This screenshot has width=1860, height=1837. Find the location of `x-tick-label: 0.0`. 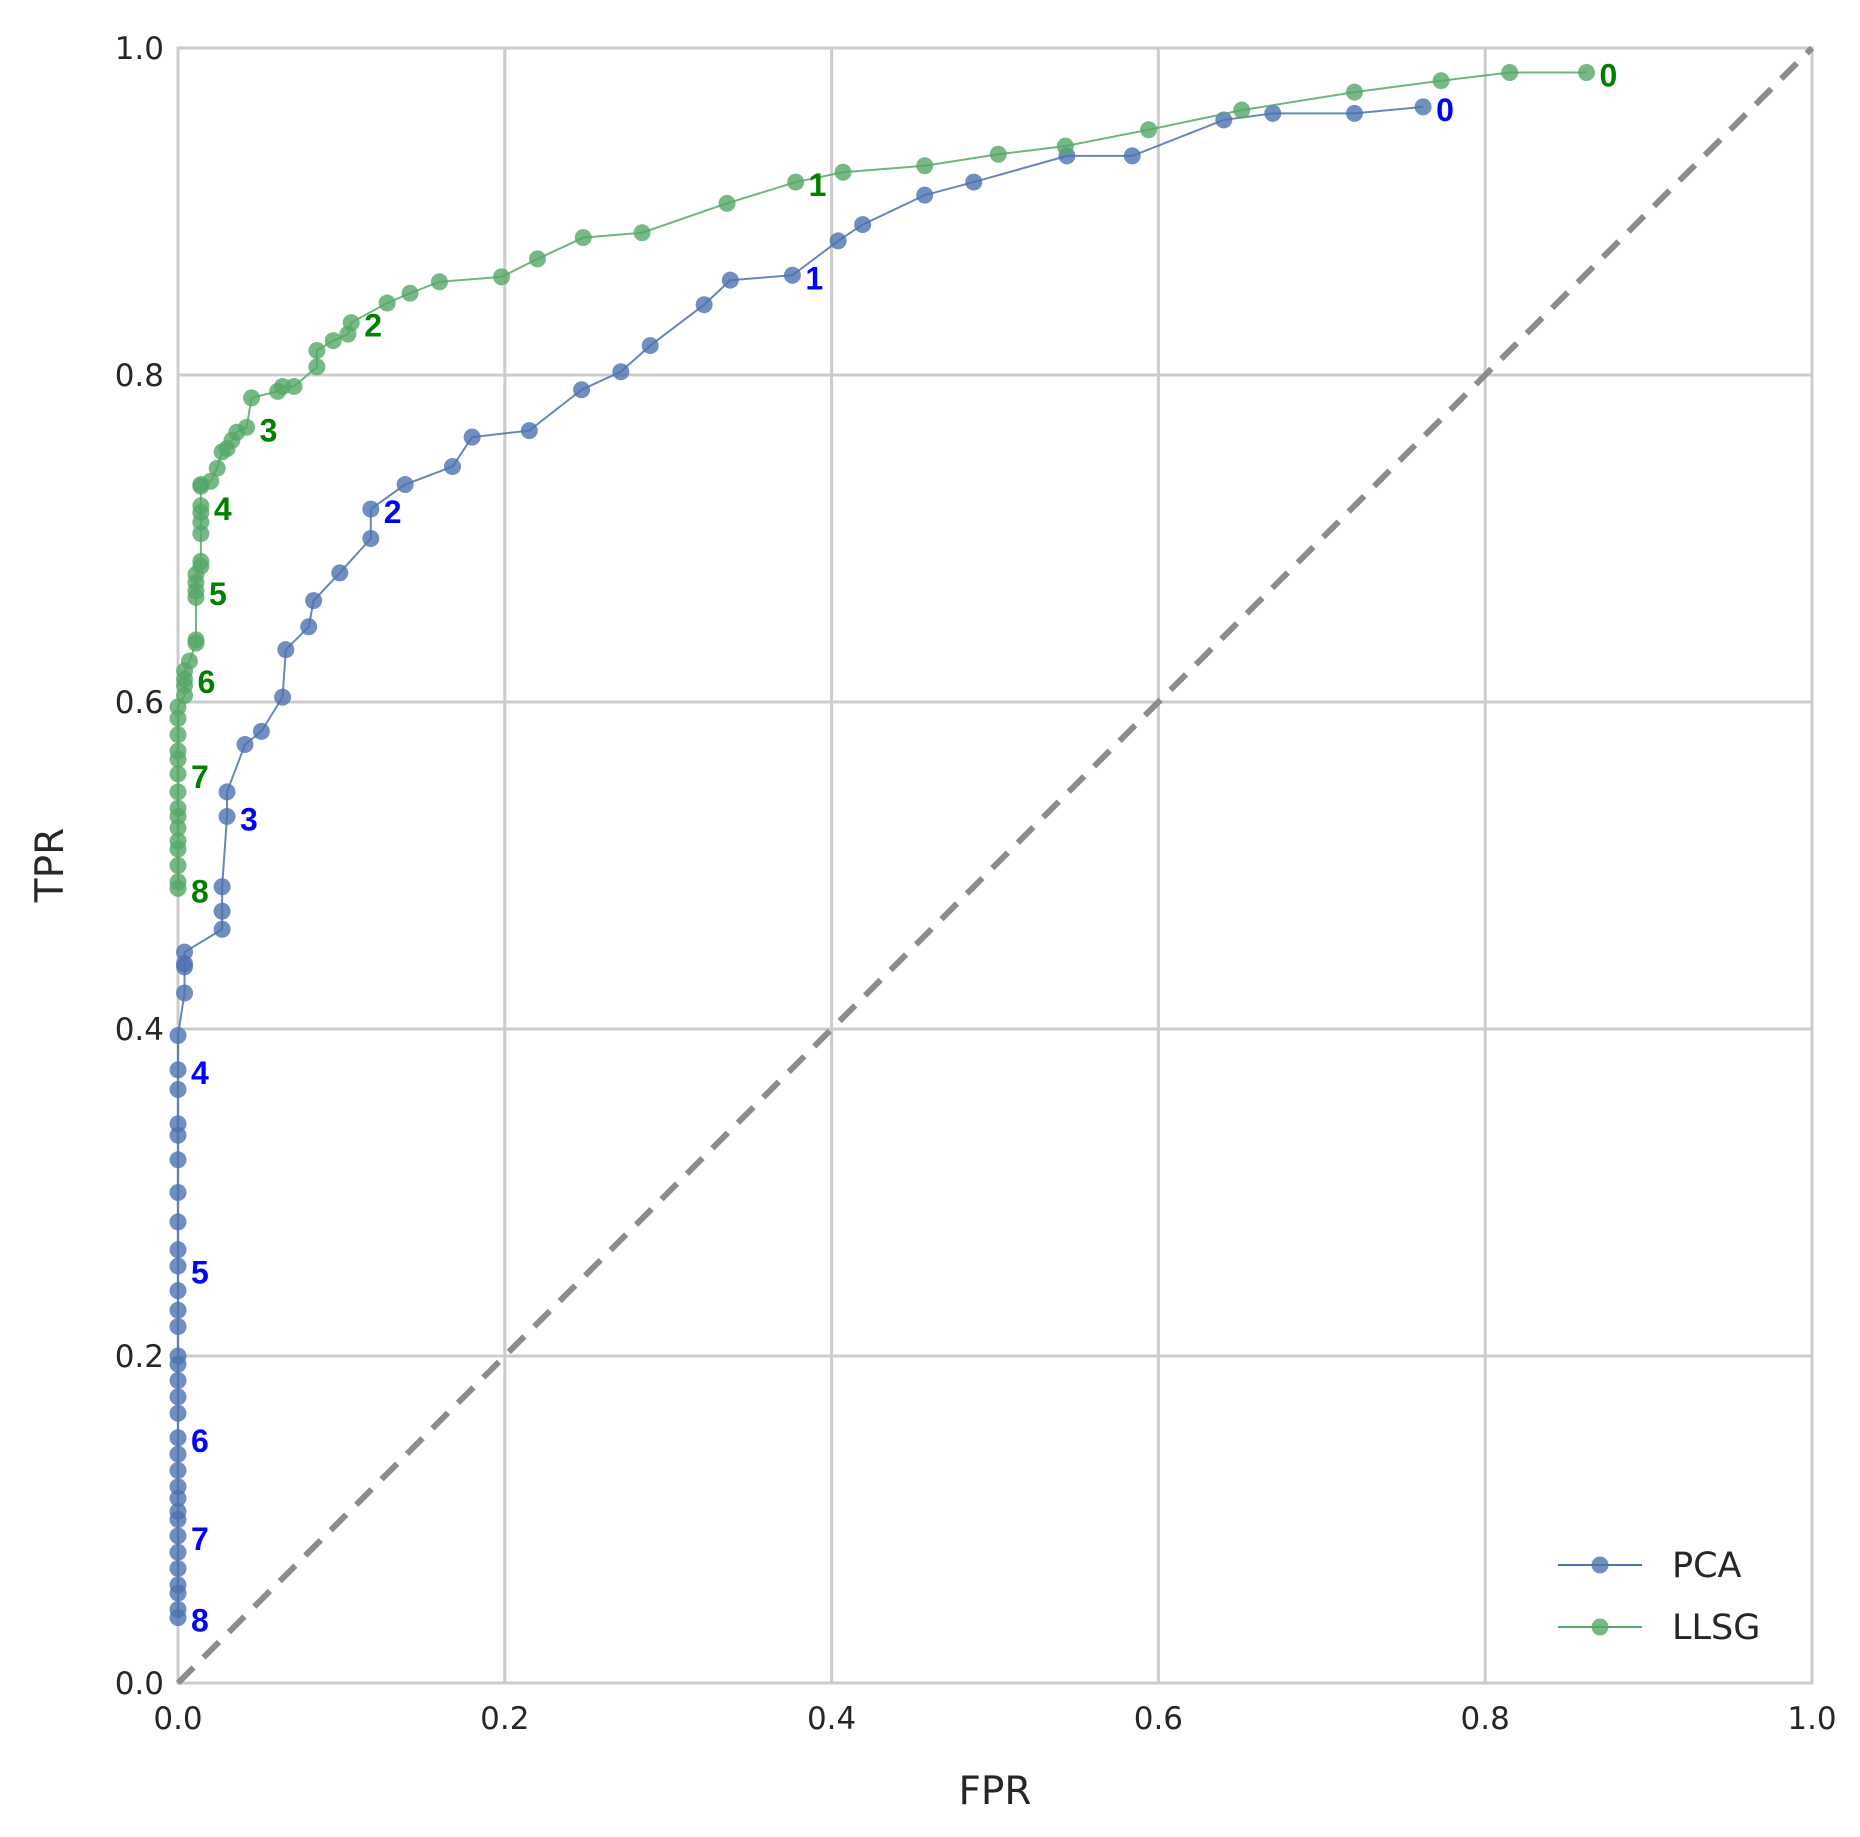

x-tick-label: 0.0 is located at coordinates (177, 1719).